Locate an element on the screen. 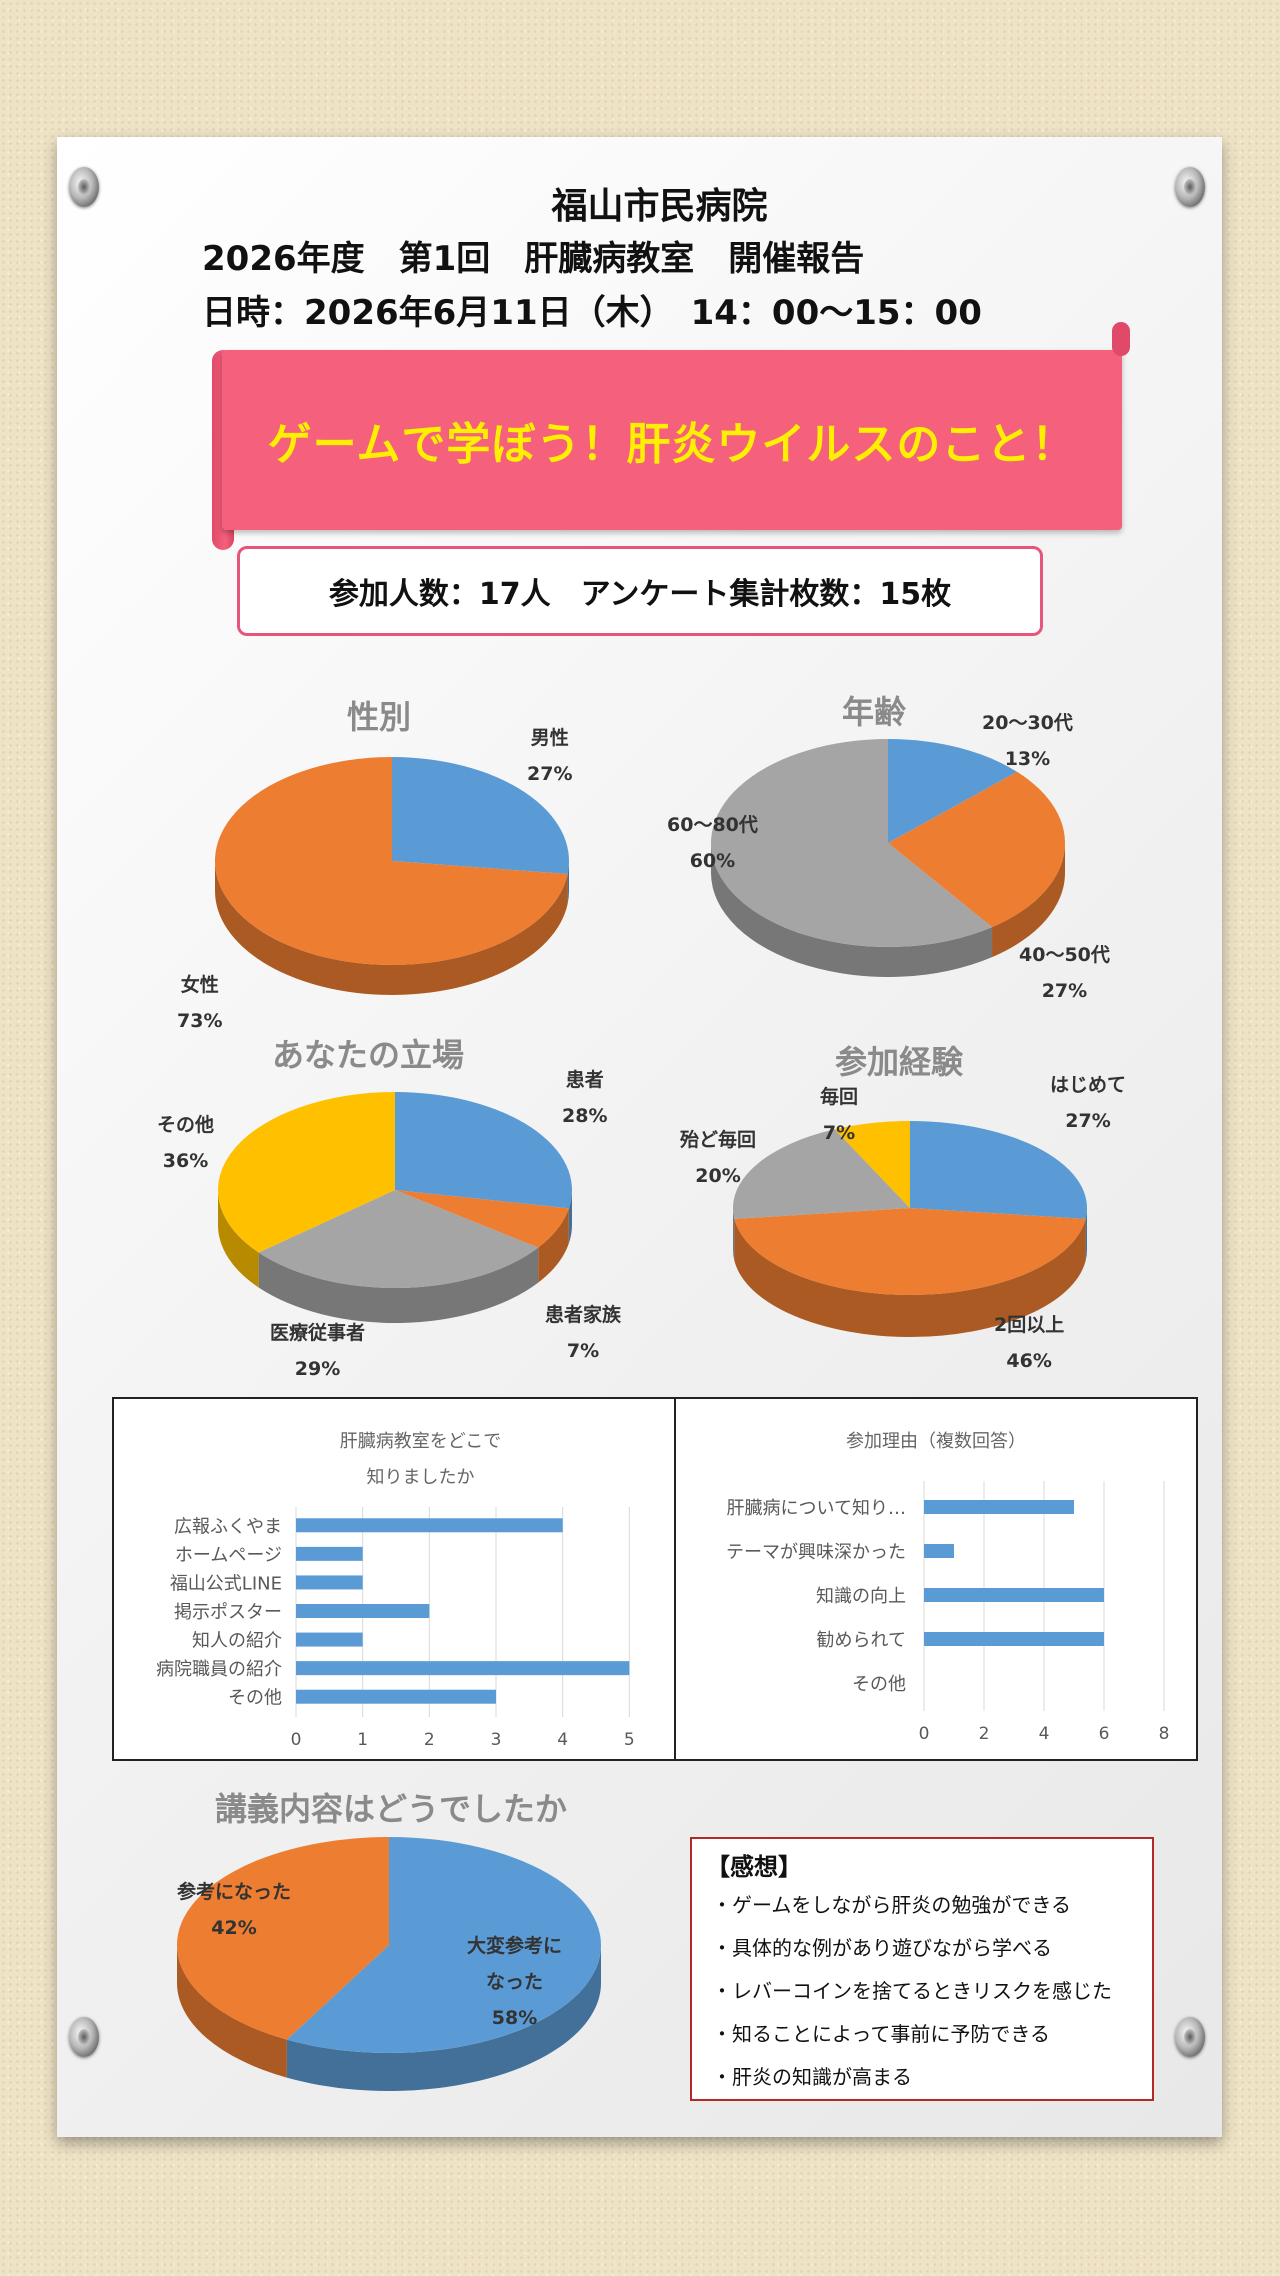  x-tick-label: 5 is located at coordinates (629, 1740).